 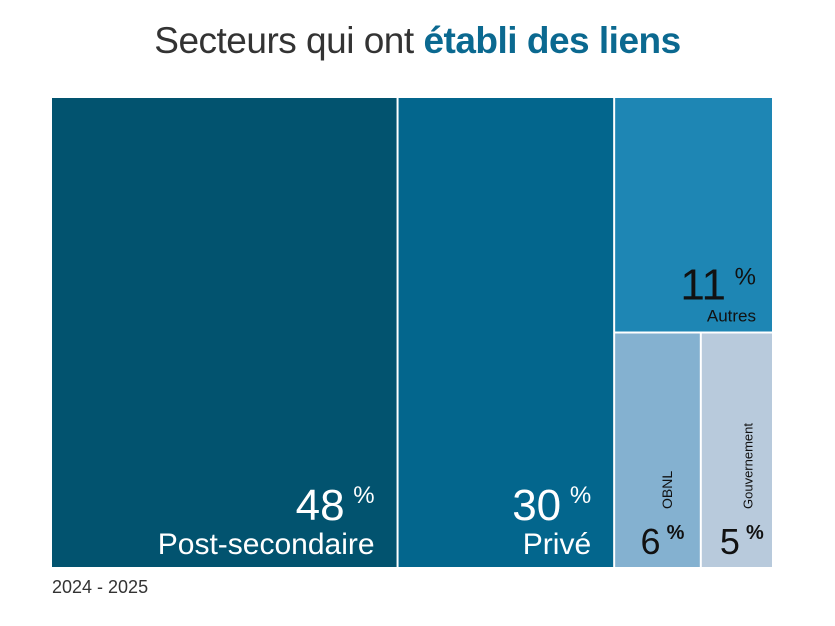 I want to click on tile-label-gouvernement: Gouvernement, so click(x=747, y=466).